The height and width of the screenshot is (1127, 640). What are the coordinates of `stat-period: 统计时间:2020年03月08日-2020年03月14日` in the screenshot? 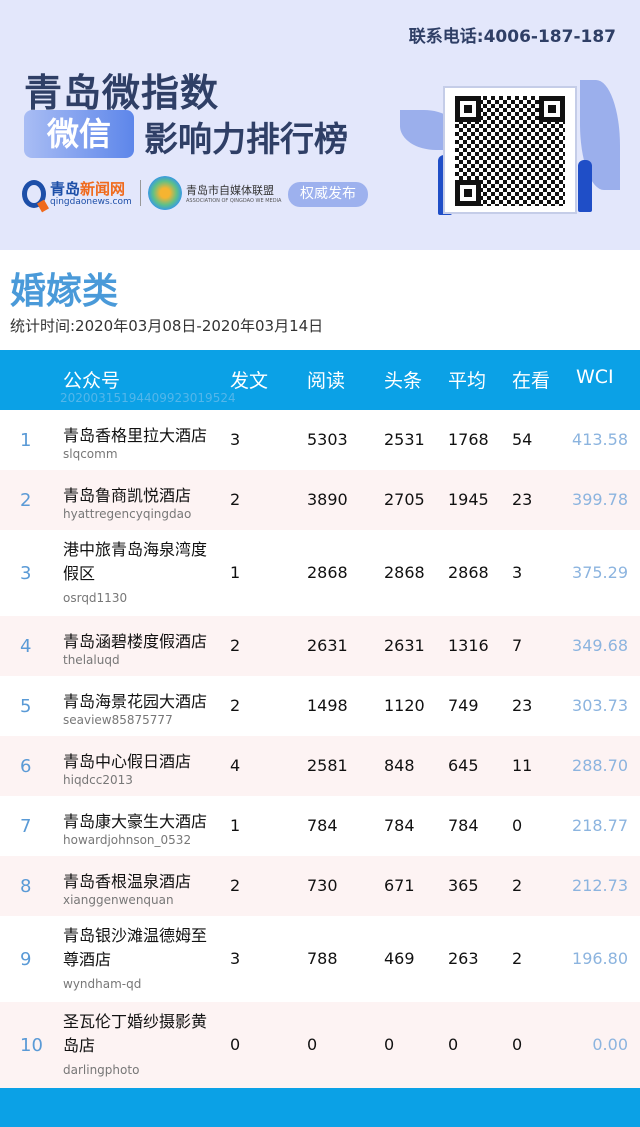 It's located at (167, 326).